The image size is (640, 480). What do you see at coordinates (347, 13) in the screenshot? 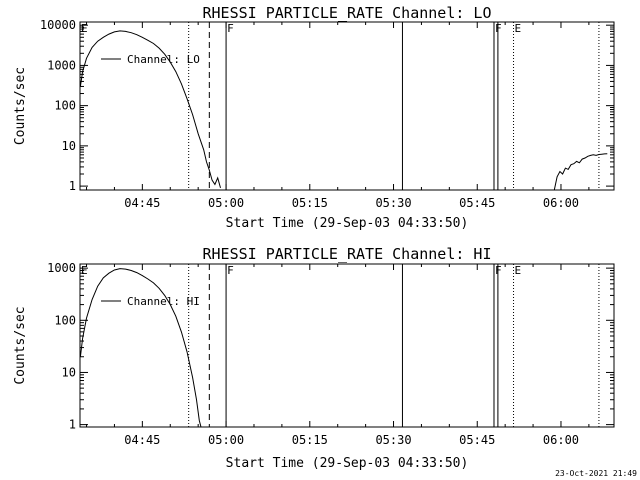
I see `chart-title: RHESSI PARTICLE_RATE Channel: LO` at bounding box center [347, 13].